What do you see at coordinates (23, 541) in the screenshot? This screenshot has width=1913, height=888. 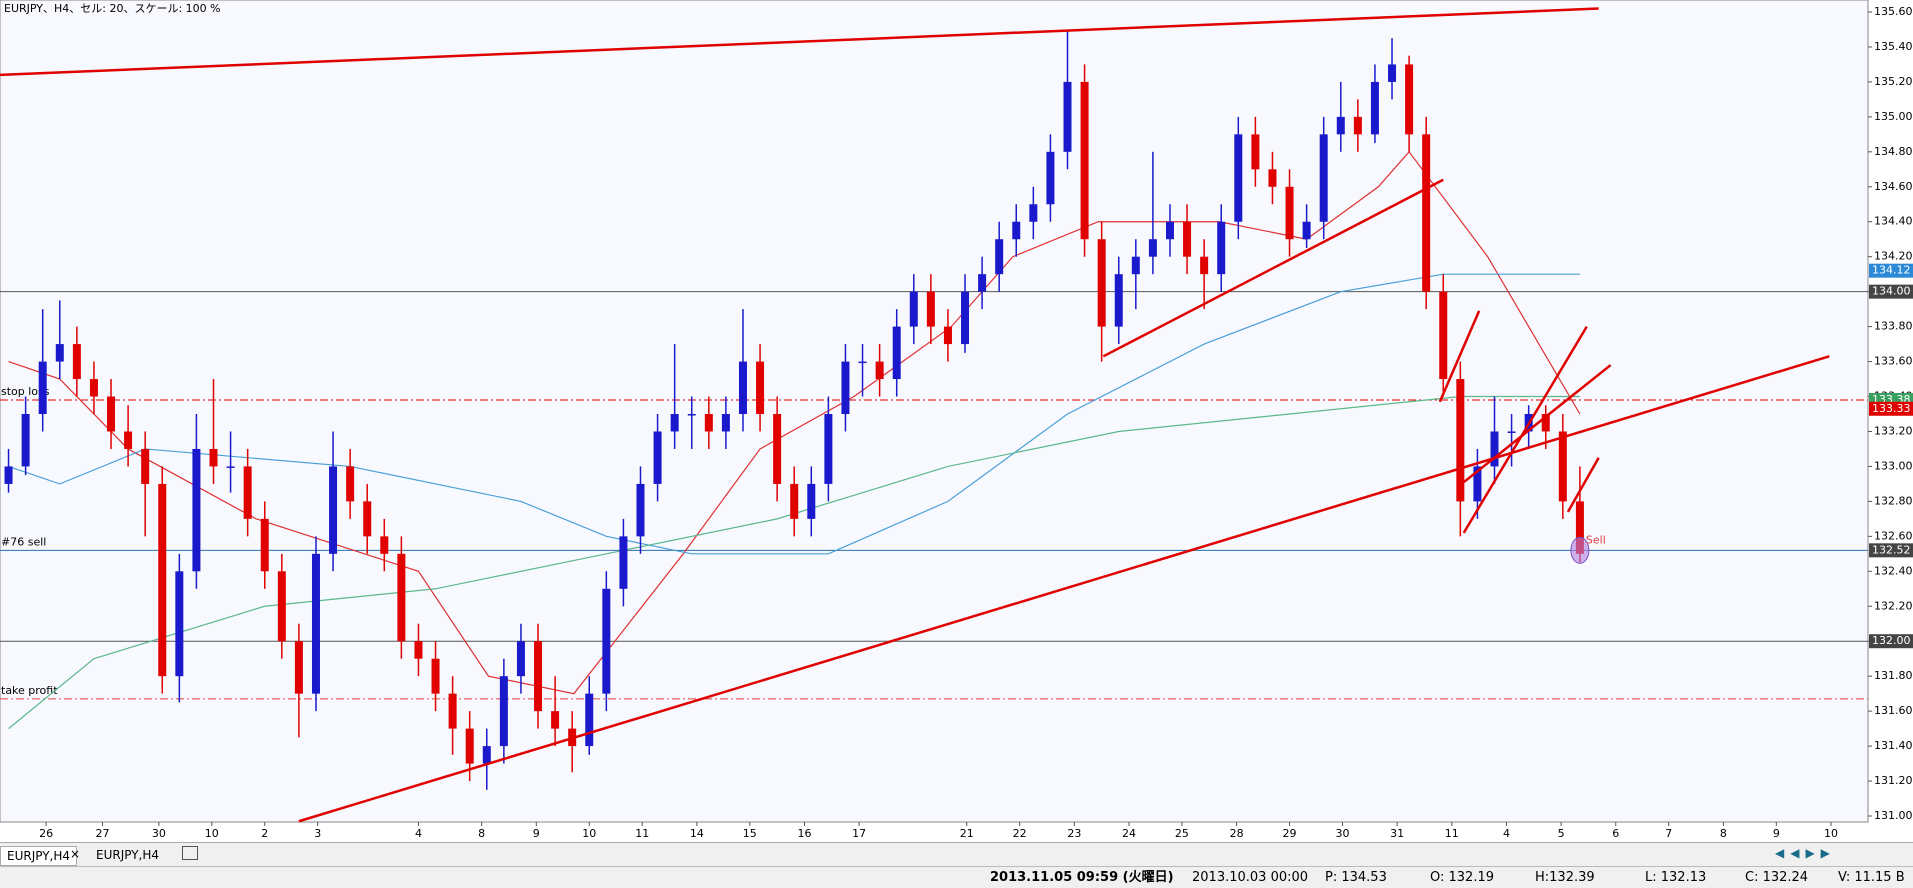 I see `level-label: #76 sell` at bounding box center [23, 541].